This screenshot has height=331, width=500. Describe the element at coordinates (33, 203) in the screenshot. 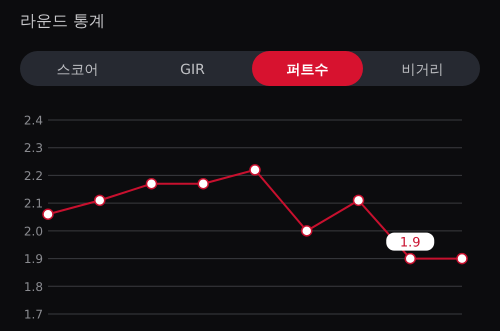

I see `y-tick-label: 2.1` at that location.